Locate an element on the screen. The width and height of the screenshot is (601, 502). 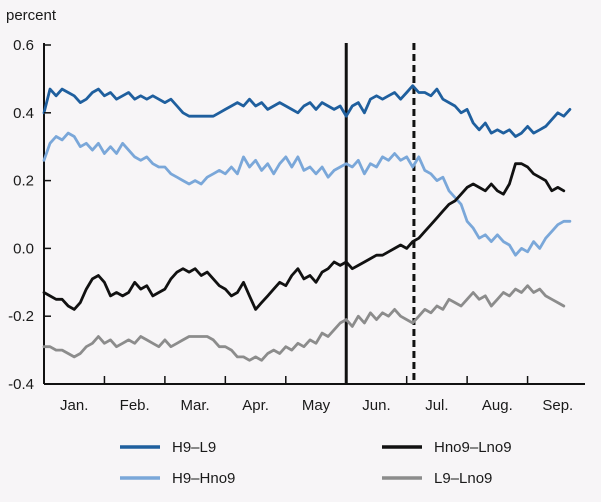
x-tick-label: Jul. is located at coordinates (436, 405).